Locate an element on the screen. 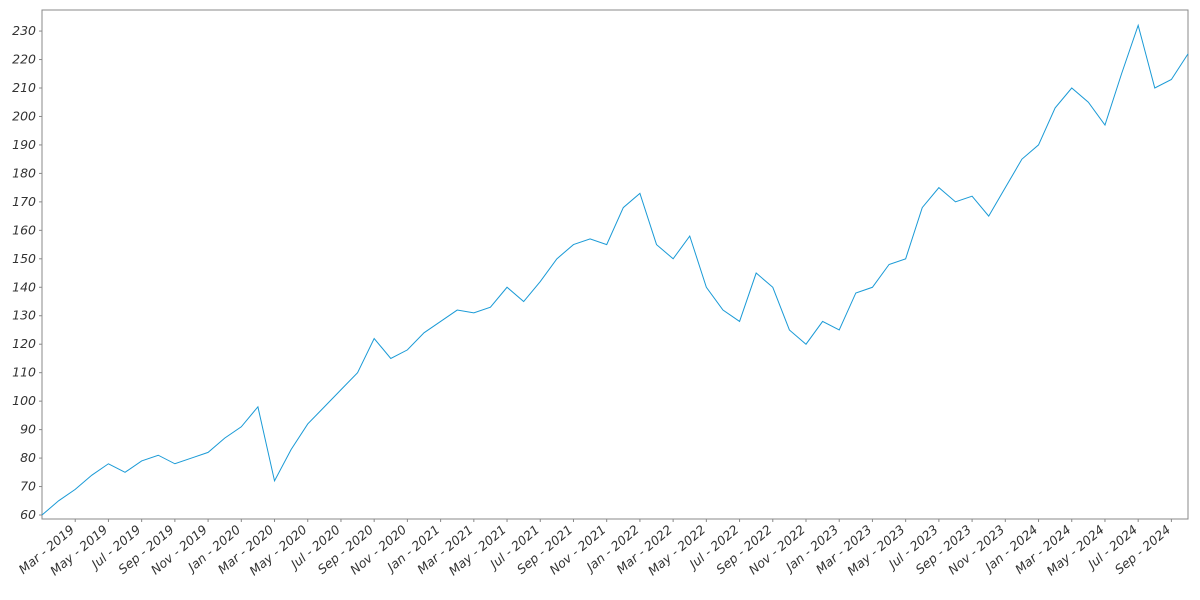 This screenshot has height=600, width=1200. y-tick-label: 160 is located at coordinates (24, 229).